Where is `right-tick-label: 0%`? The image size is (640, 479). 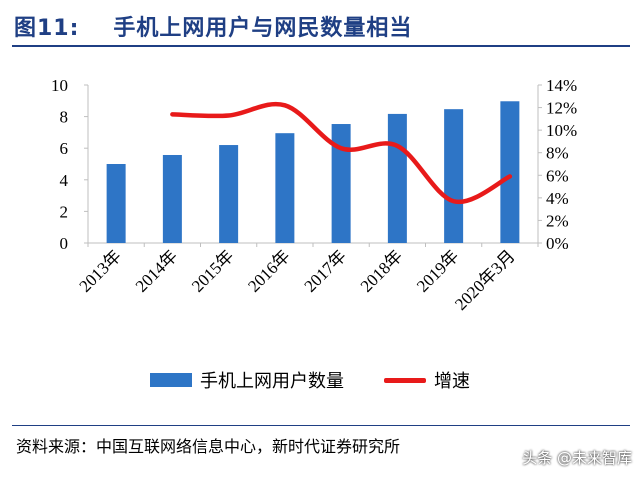 right-tick-label: 0% is located at coordinates (557, 243).